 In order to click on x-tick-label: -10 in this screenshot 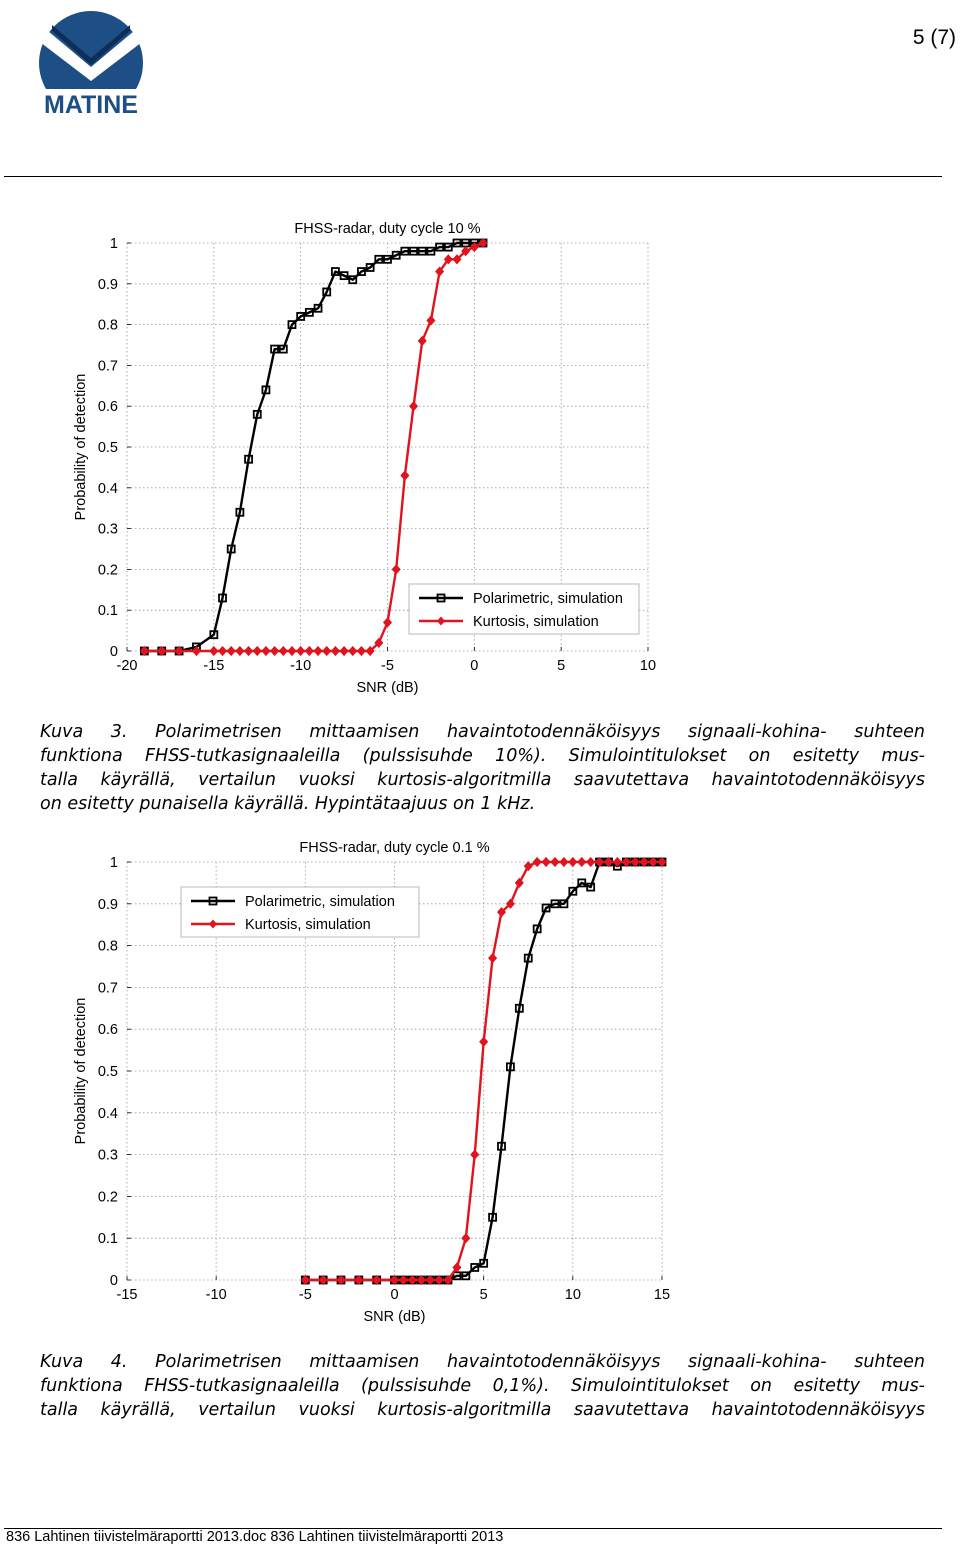, I will do `click(216, 1295)`.